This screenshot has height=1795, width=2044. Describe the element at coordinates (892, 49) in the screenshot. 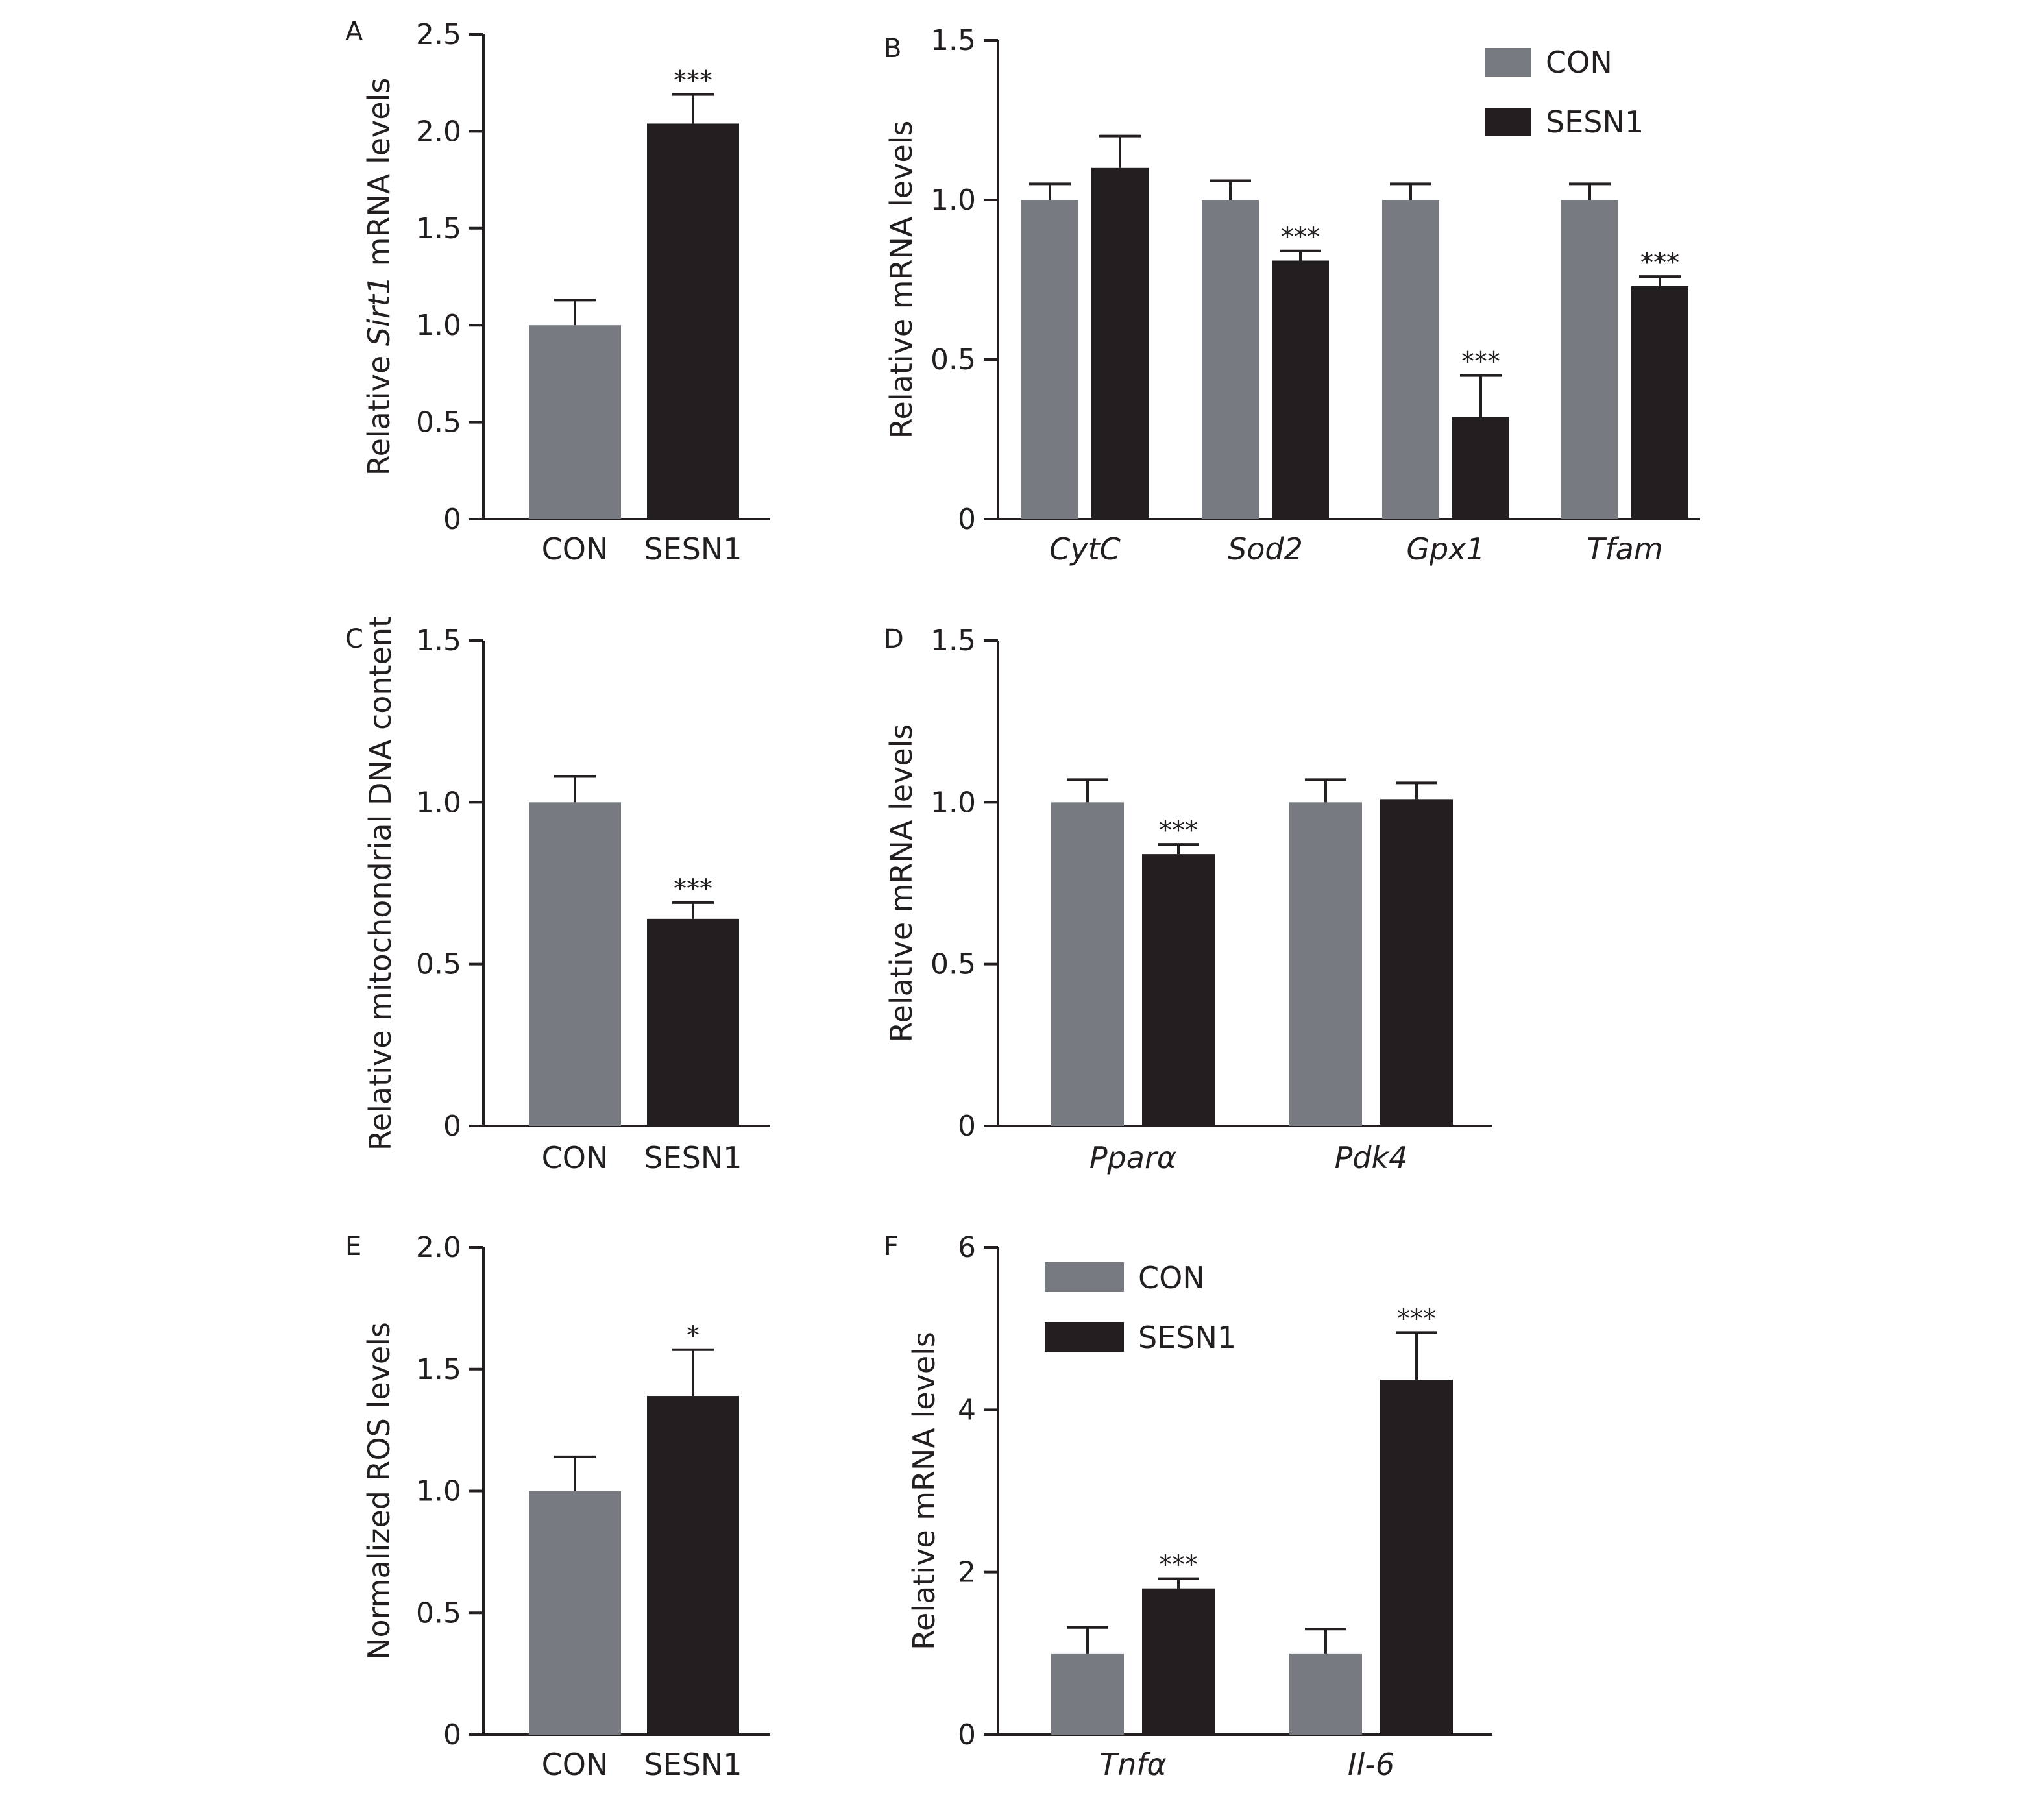

I see `panel-letter: B` at that location.